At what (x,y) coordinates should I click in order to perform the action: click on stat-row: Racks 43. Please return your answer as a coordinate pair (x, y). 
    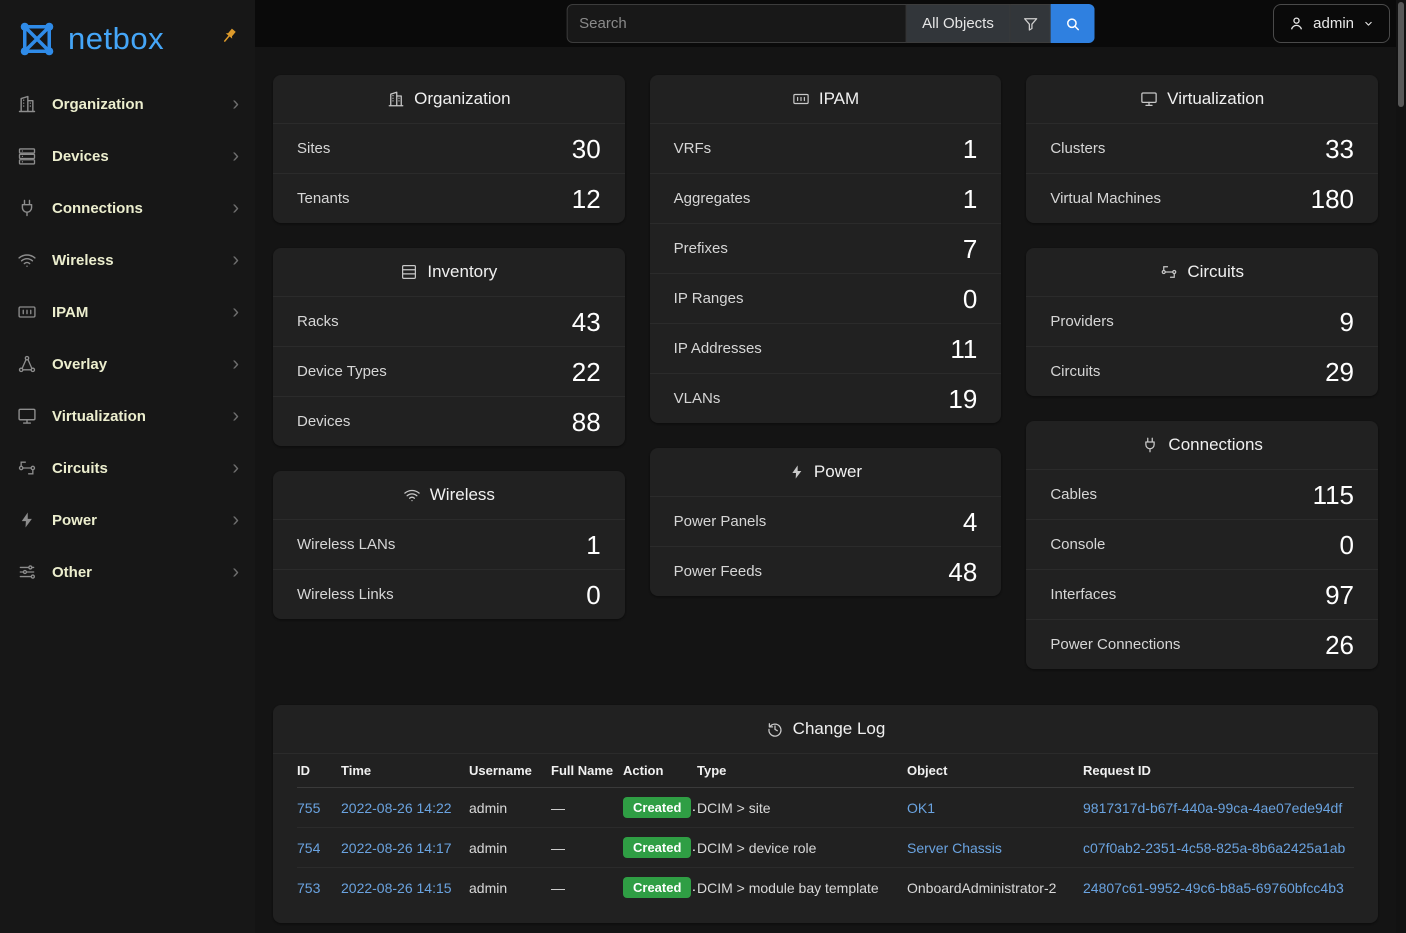
    Looking at the image, I should click on (449, 321).